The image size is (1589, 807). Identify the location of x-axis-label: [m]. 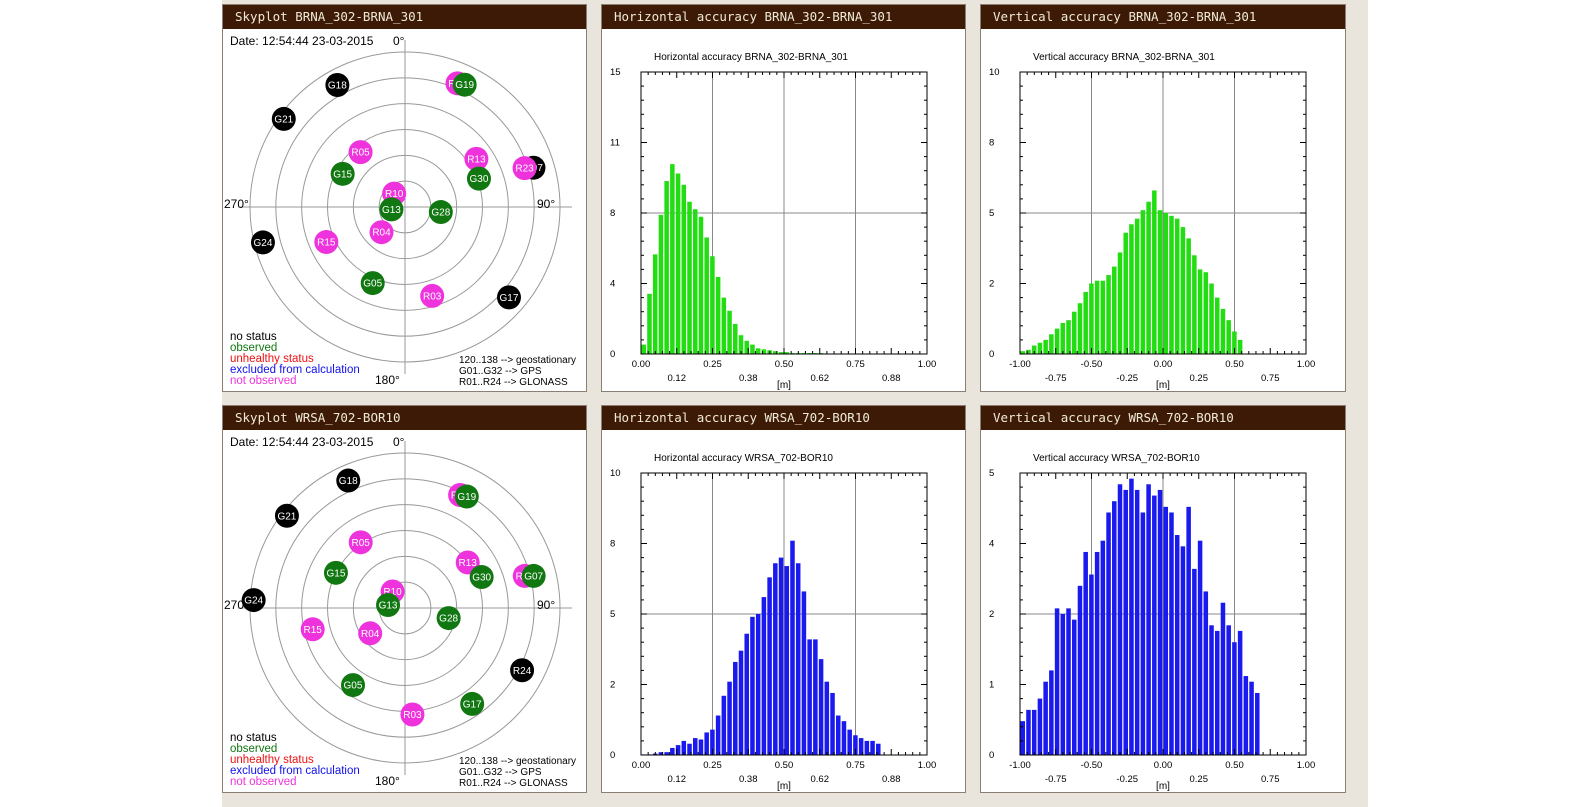
(784, 786).